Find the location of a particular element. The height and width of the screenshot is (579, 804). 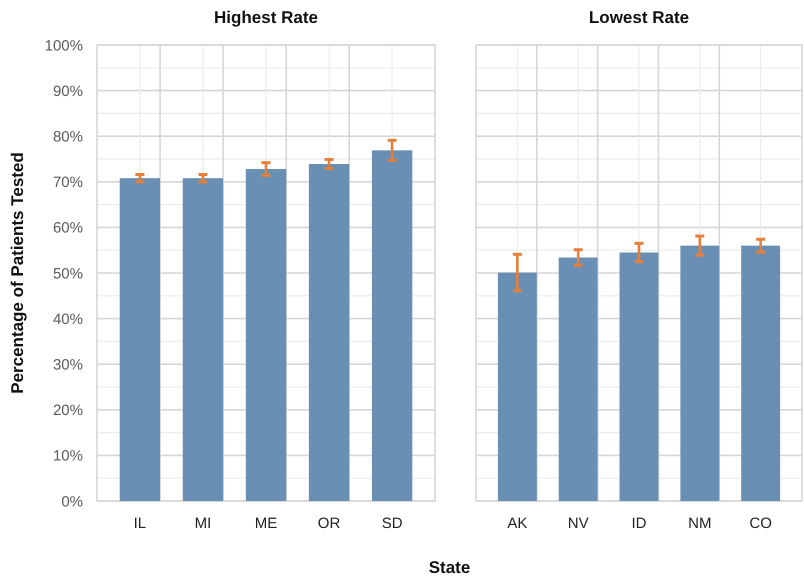

y-axis-title: Percentage of Patients Tested is located at coordinates (17, 273).